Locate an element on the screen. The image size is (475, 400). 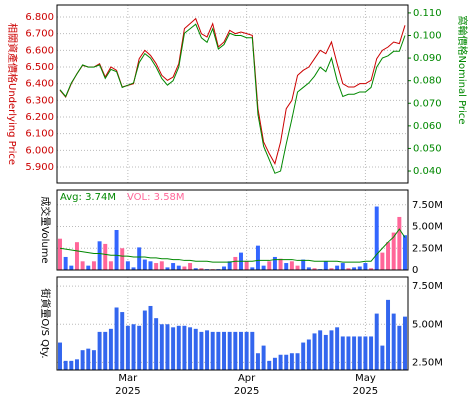
y2-axis-title: 窩輪價格Nominal Price is located at coordinates (462, 70).